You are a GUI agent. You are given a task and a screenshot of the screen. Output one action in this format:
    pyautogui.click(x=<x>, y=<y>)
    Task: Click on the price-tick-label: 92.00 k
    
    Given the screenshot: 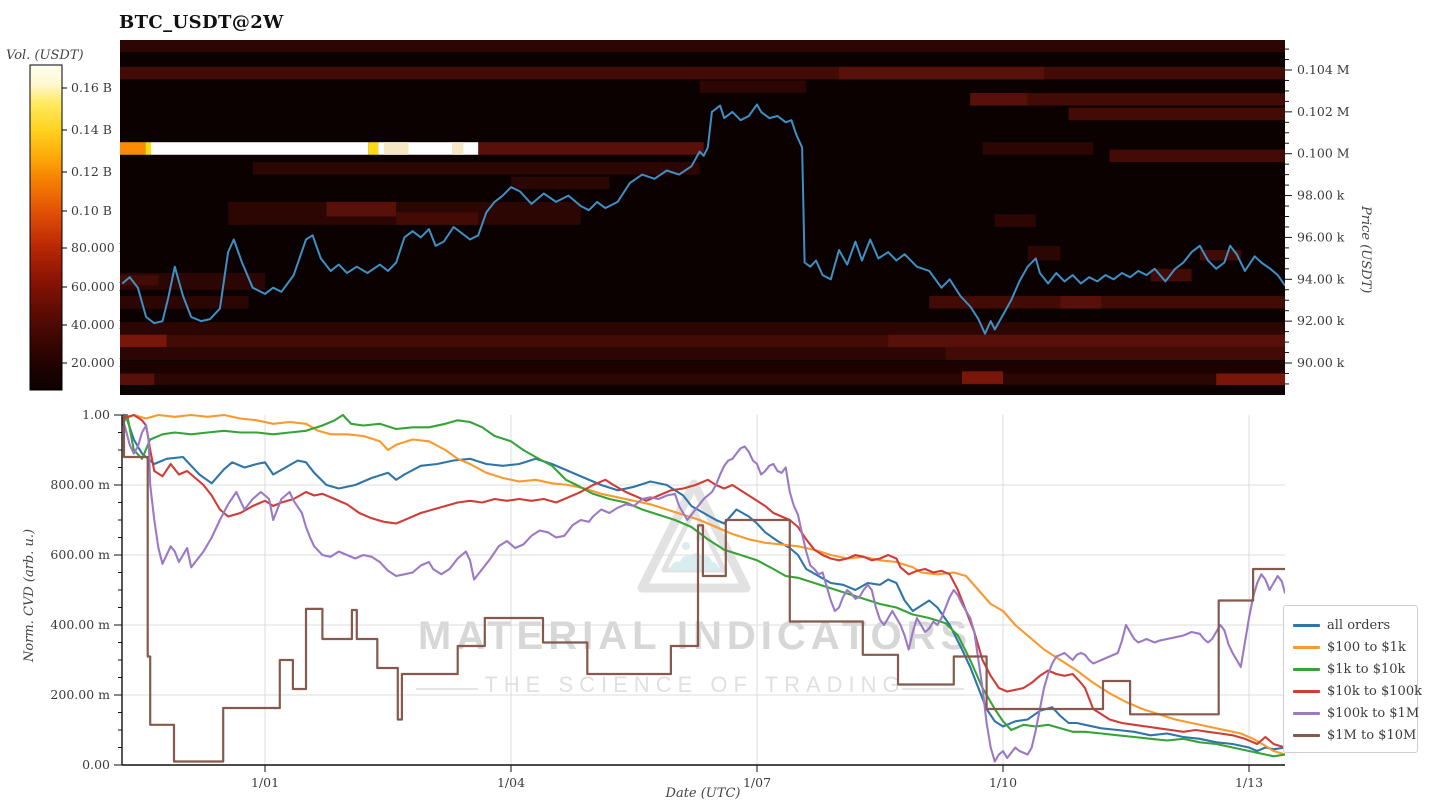 What is the action you would take?
    pyautogui.click(x=1321, y=320)
    